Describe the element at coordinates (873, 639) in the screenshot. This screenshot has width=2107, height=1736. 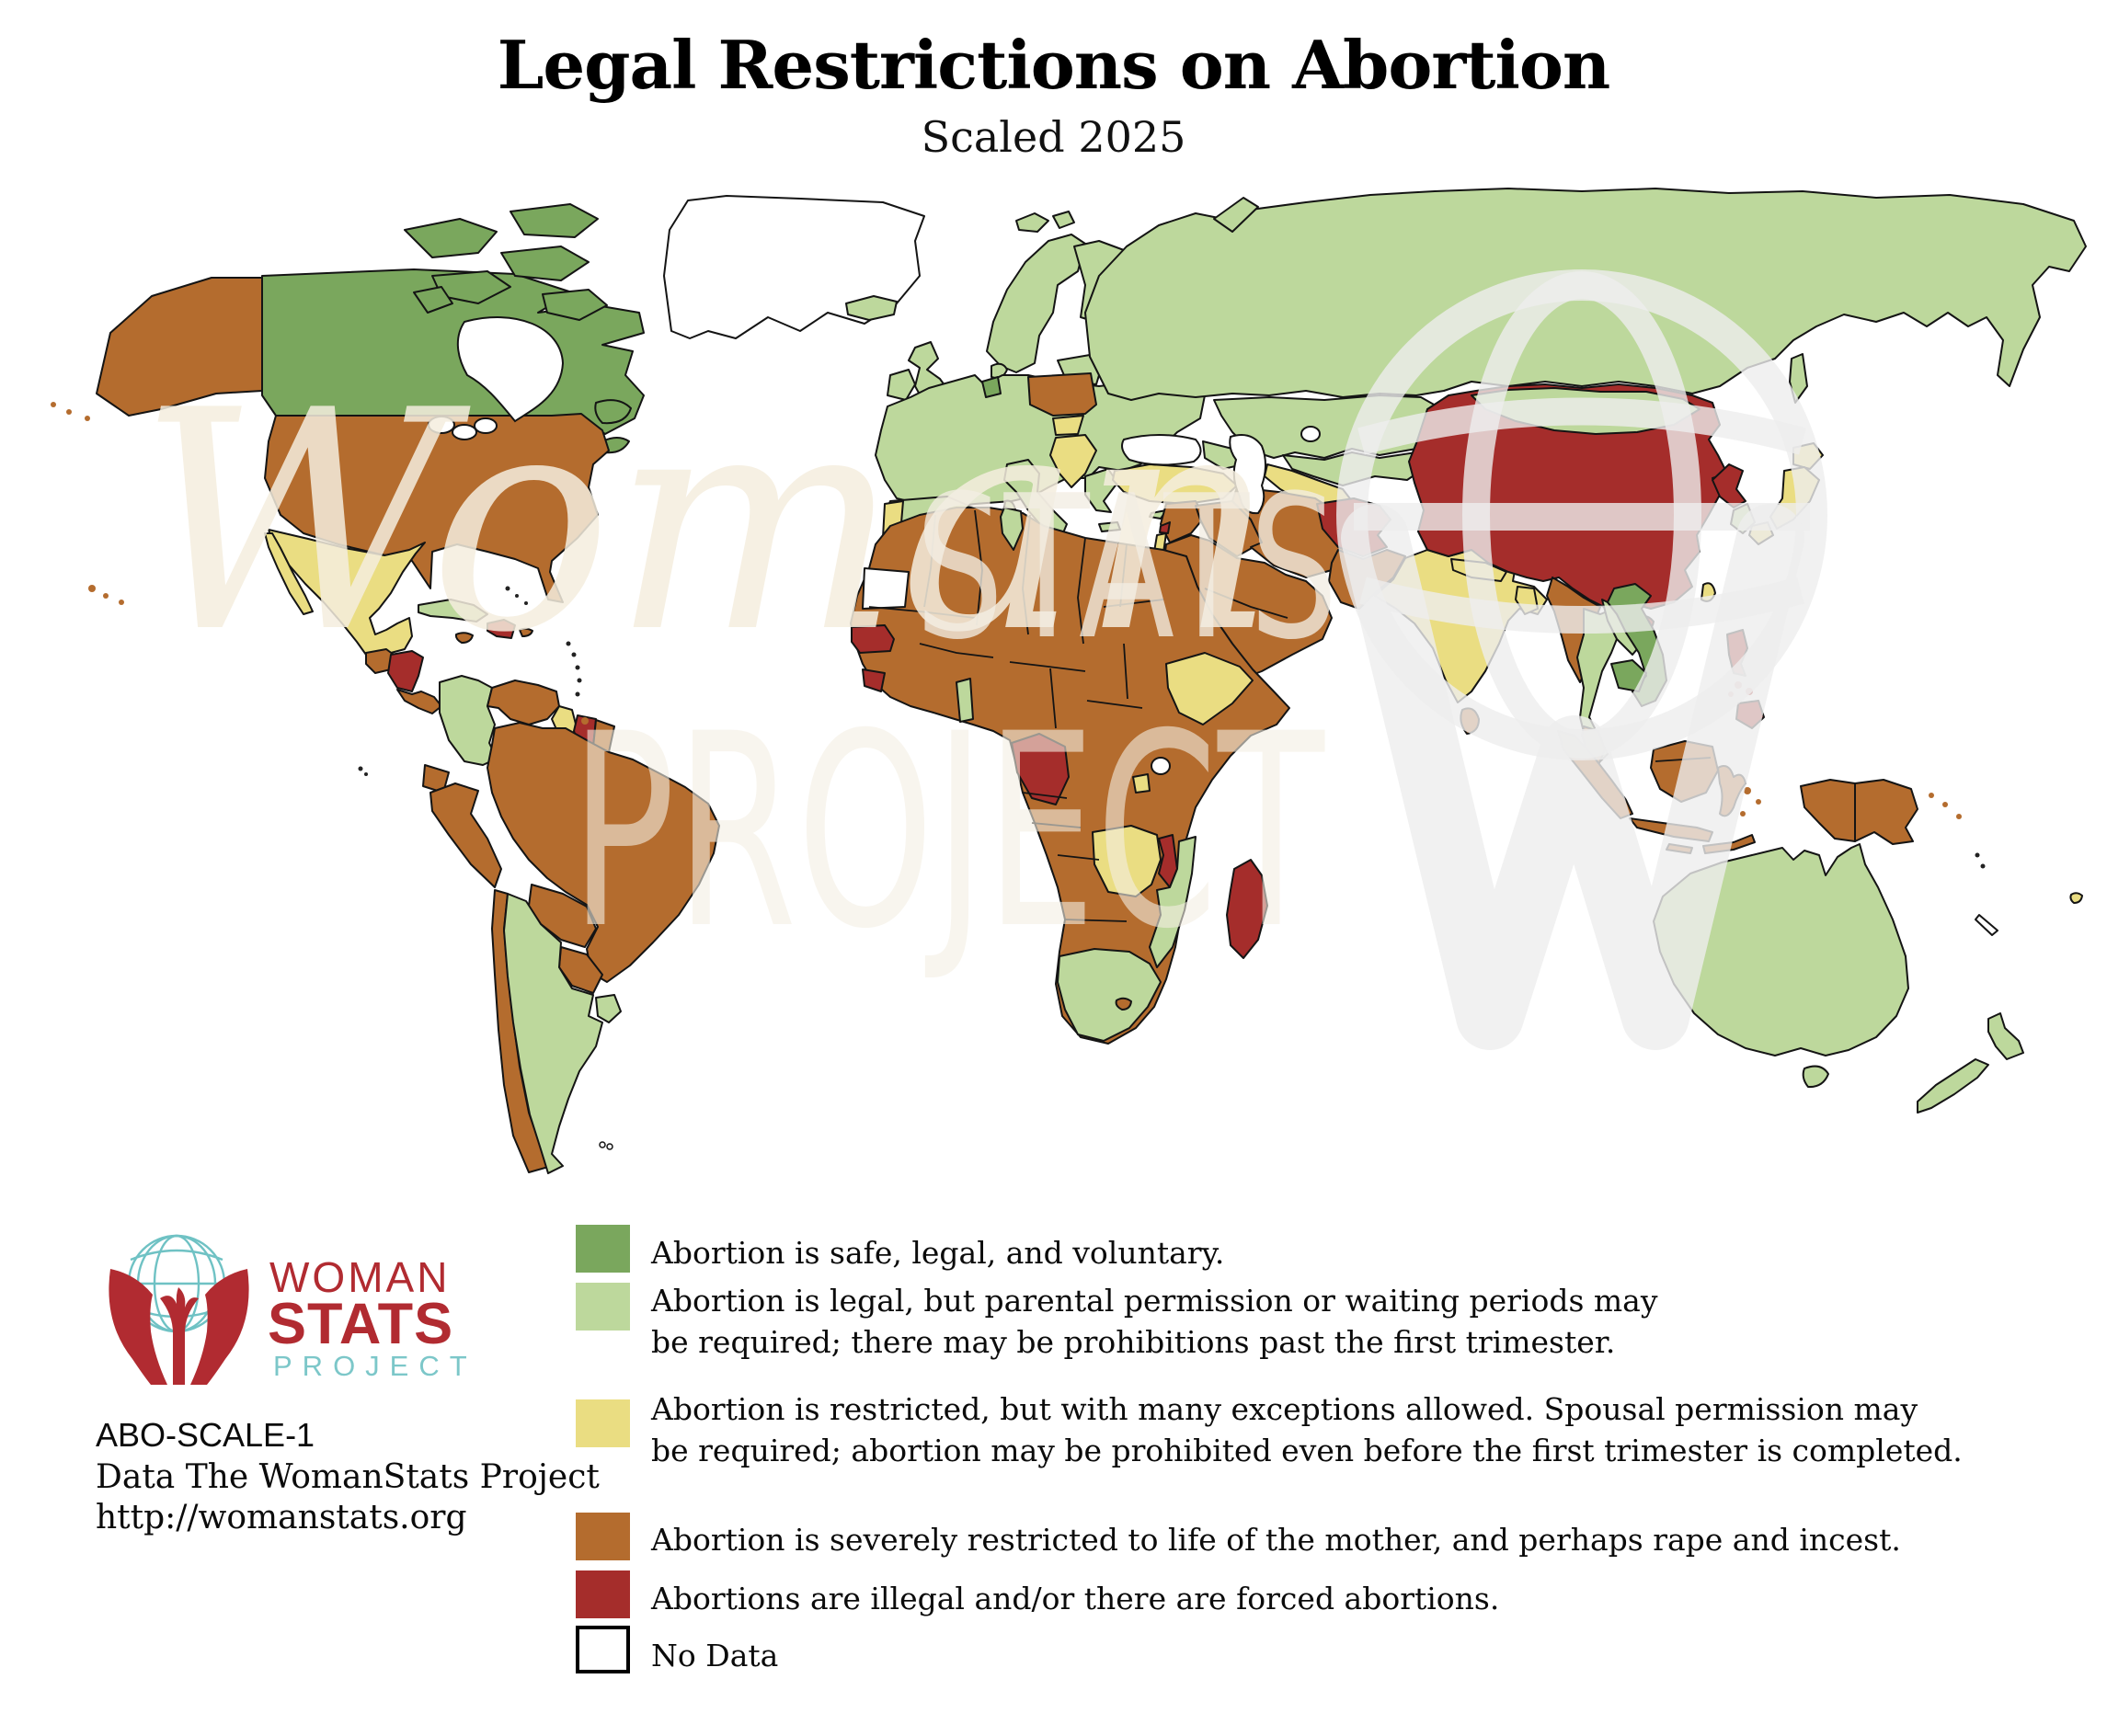
I see `country-senegal` at that location.